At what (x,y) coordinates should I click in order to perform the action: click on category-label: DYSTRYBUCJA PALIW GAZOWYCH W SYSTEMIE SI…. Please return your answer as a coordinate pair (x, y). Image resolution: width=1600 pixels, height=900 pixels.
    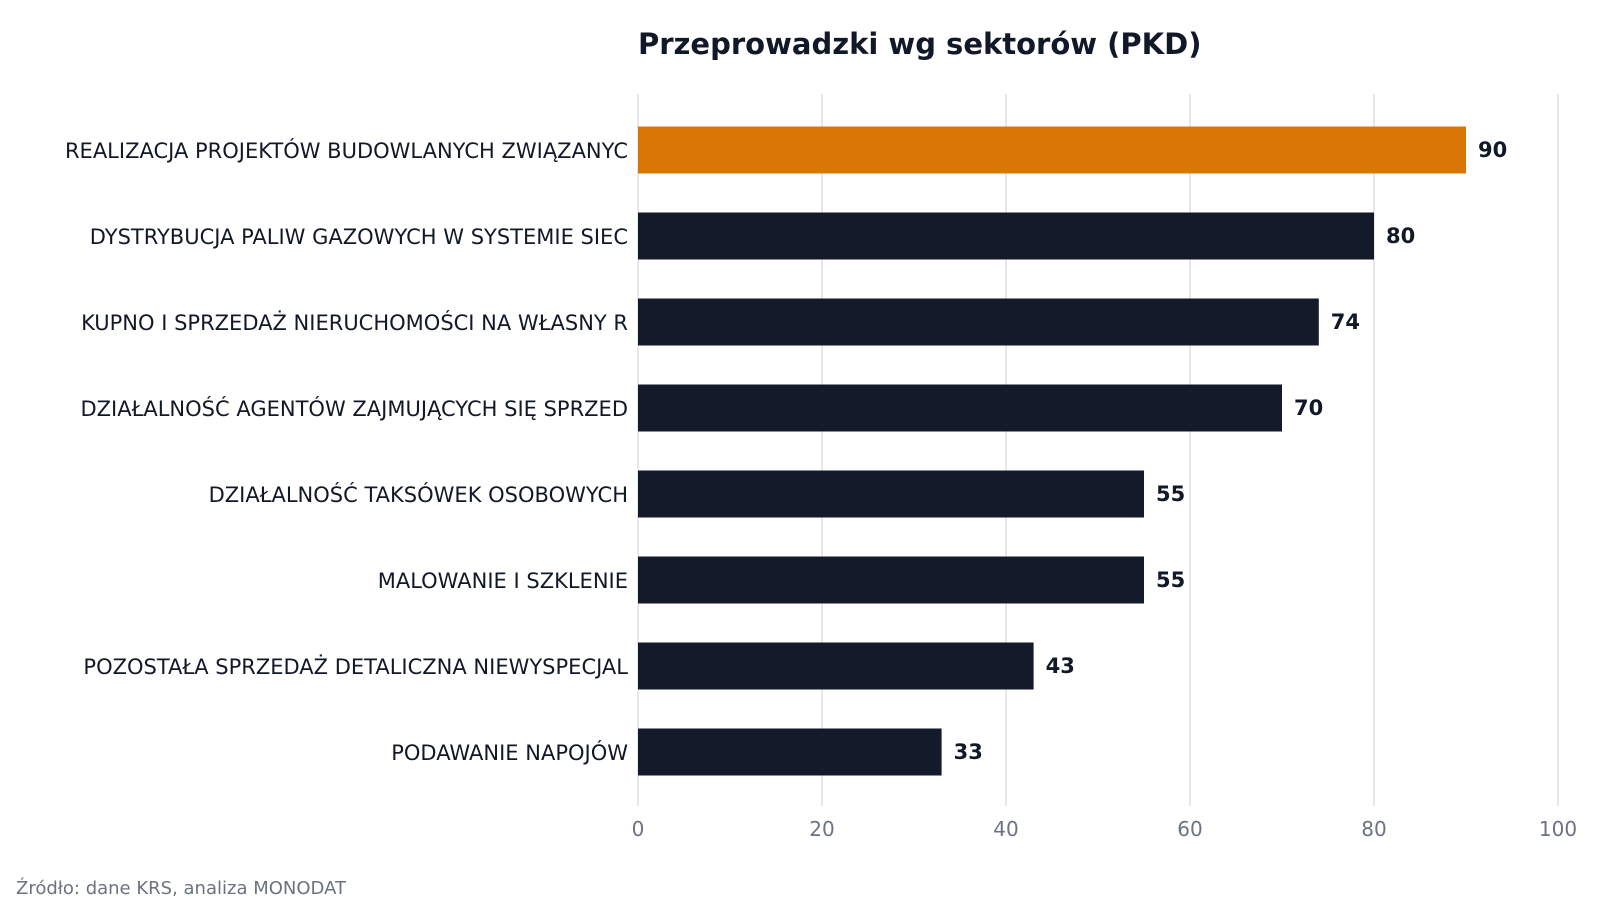
    Looking at the image, I should click on (359, 237).